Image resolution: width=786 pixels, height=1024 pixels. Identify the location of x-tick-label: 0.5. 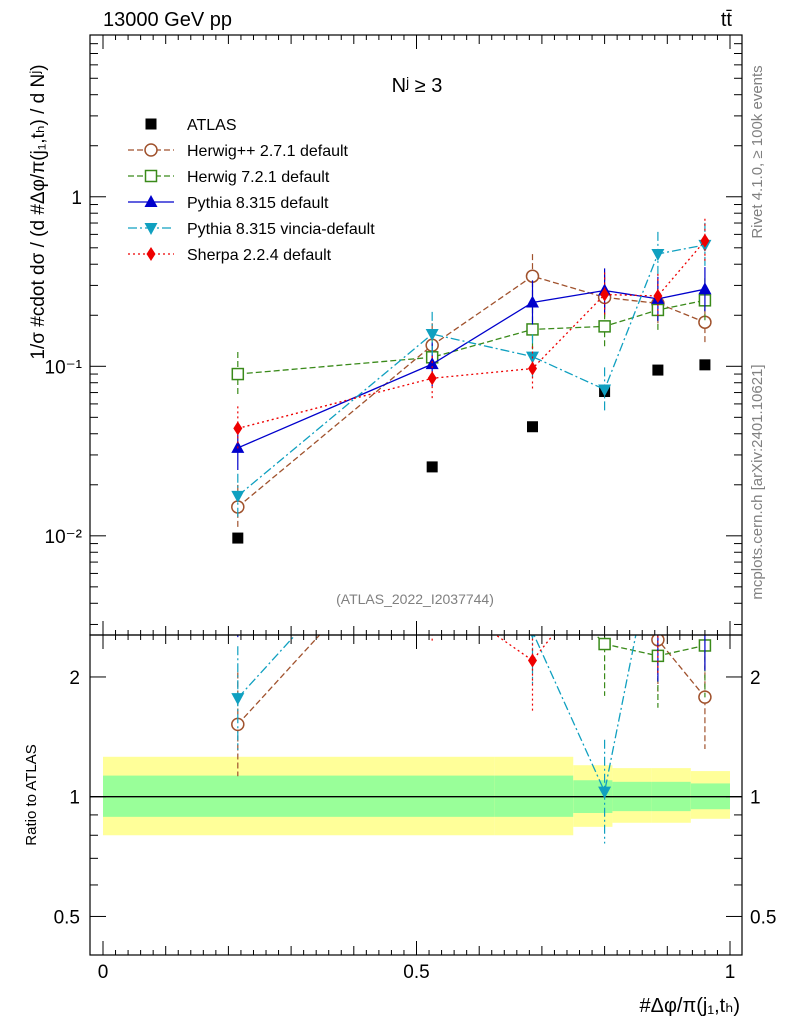
(416, 972).